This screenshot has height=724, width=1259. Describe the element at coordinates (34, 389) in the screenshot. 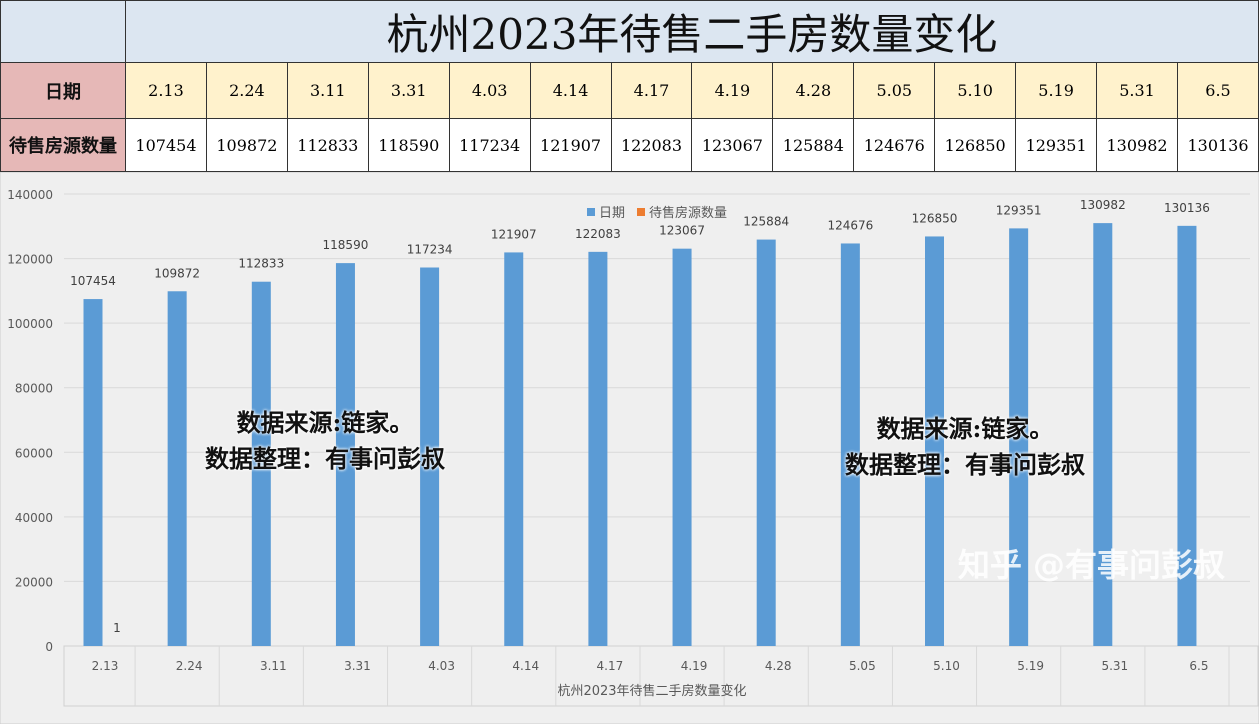

I see `y-tick-label: 80000` at that location.